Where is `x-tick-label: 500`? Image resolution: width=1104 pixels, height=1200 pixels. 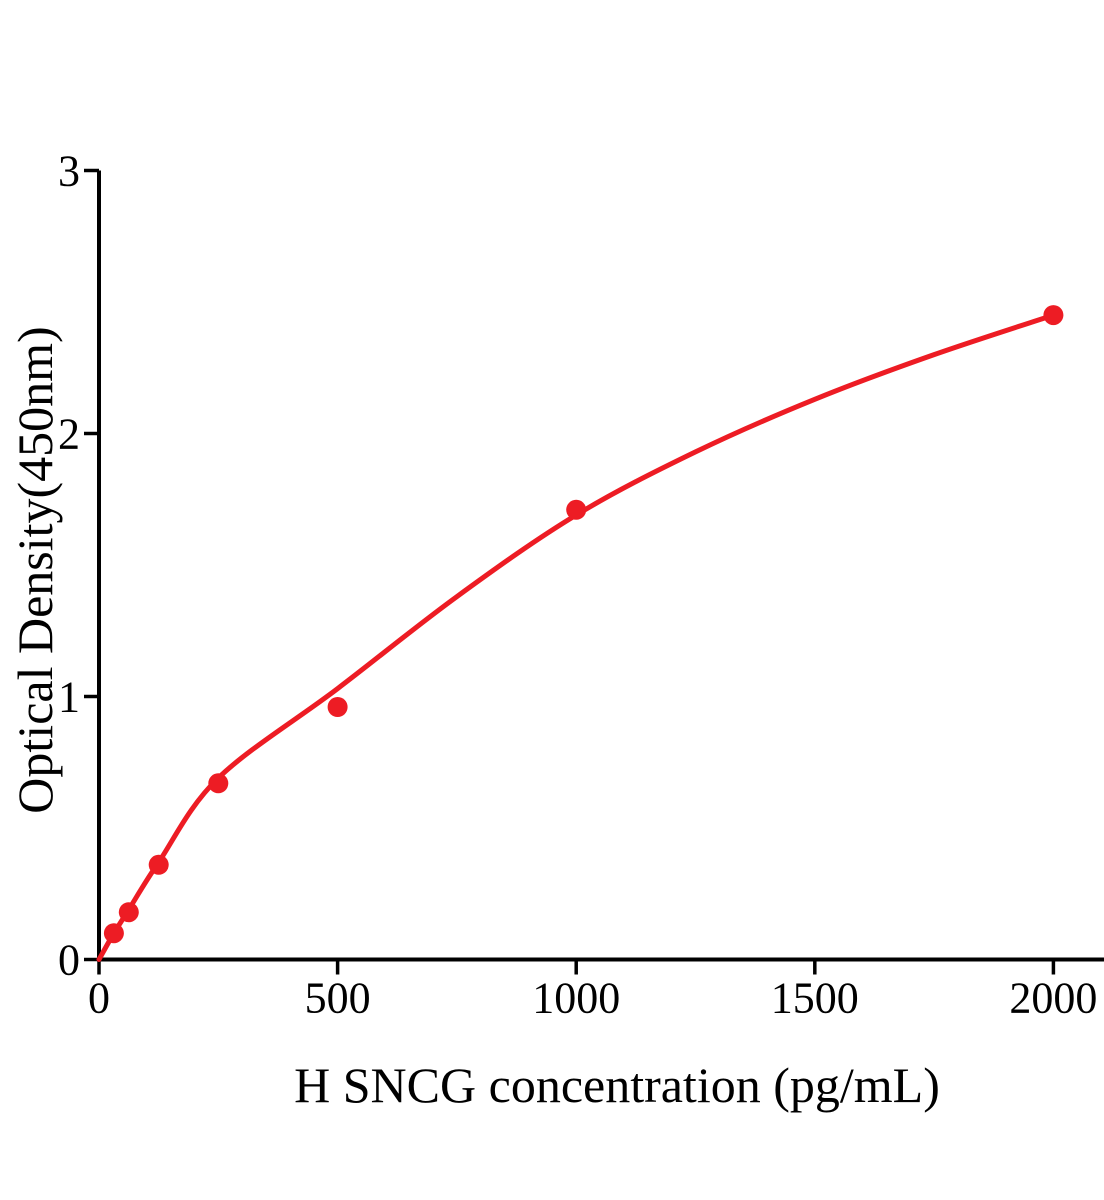 x-tick-label: 500 is located at coordinates (338, 998).